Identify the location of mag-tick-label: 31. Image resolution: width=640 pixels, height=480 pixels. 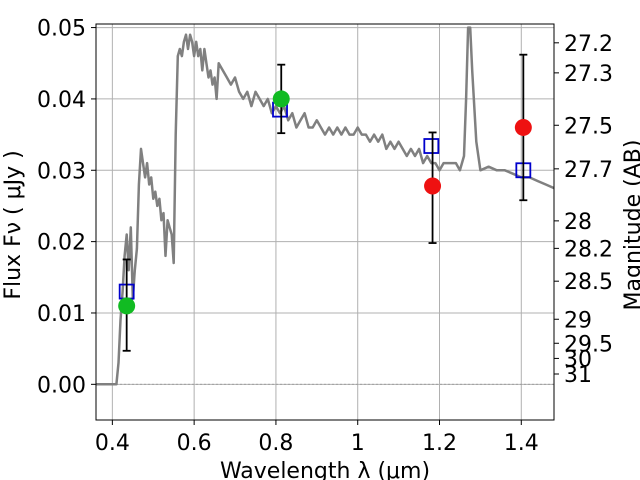
(578, 375).